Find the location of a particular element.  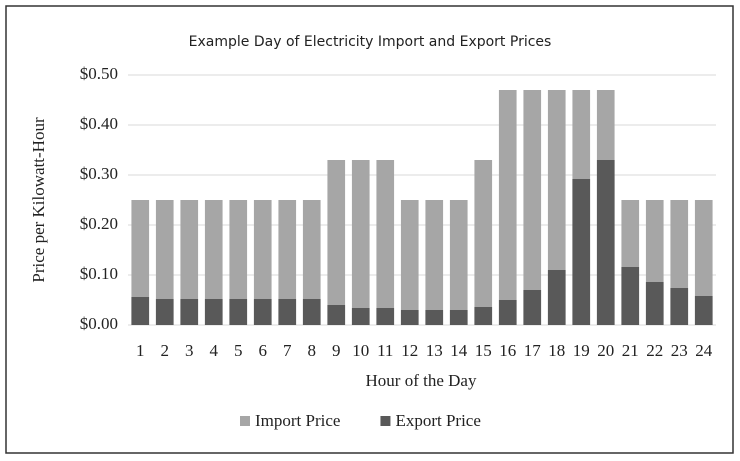

x-tick-label: 13 is located at coordinates (434, 350).